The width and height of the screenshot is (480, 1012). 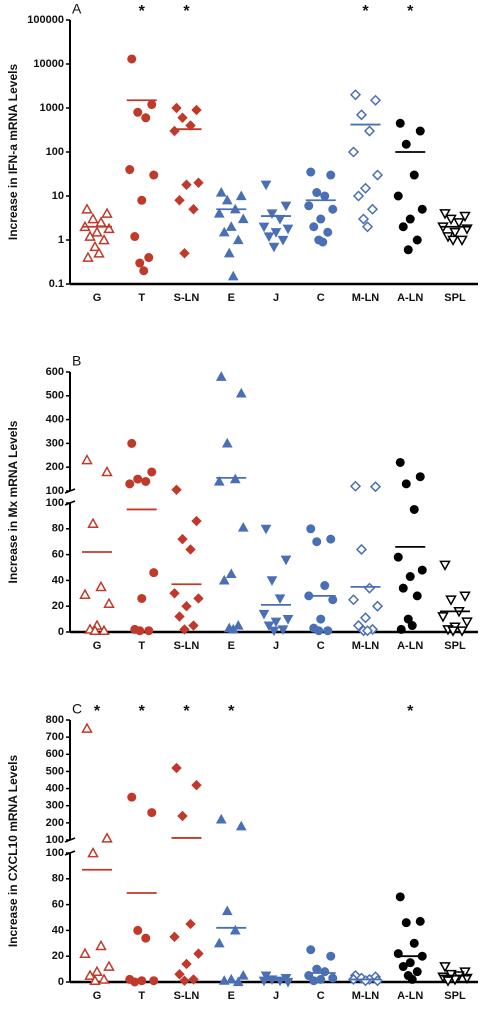 What do you see at coordinates (58, 196) in the screenshot?
I see `y-tick-label: 10` at bounding box center [58, 196].